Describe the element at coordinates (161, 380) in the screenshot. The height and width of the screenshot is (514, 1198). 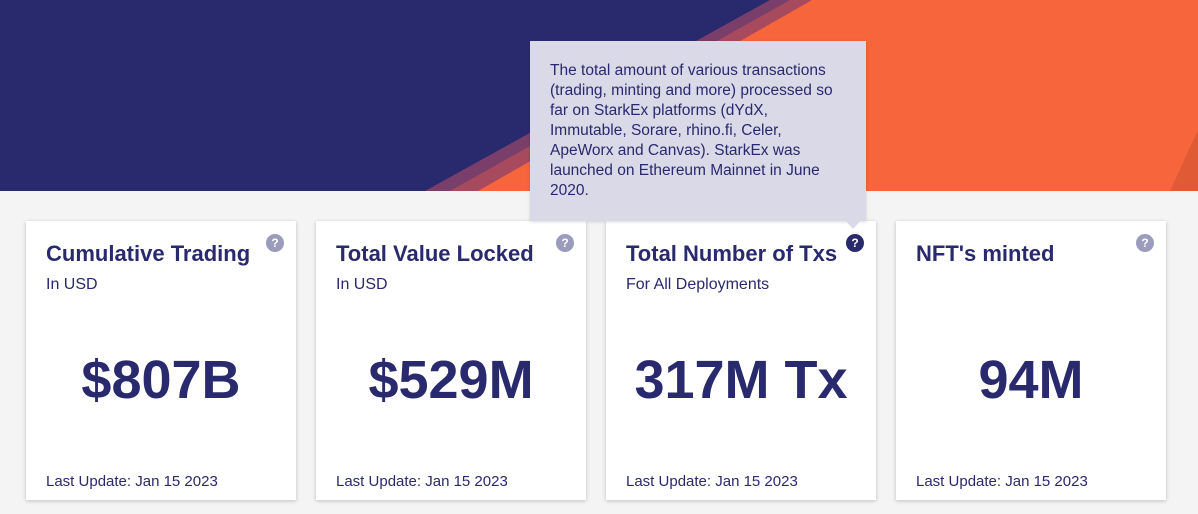
I see `card-value: $807B` at that location.